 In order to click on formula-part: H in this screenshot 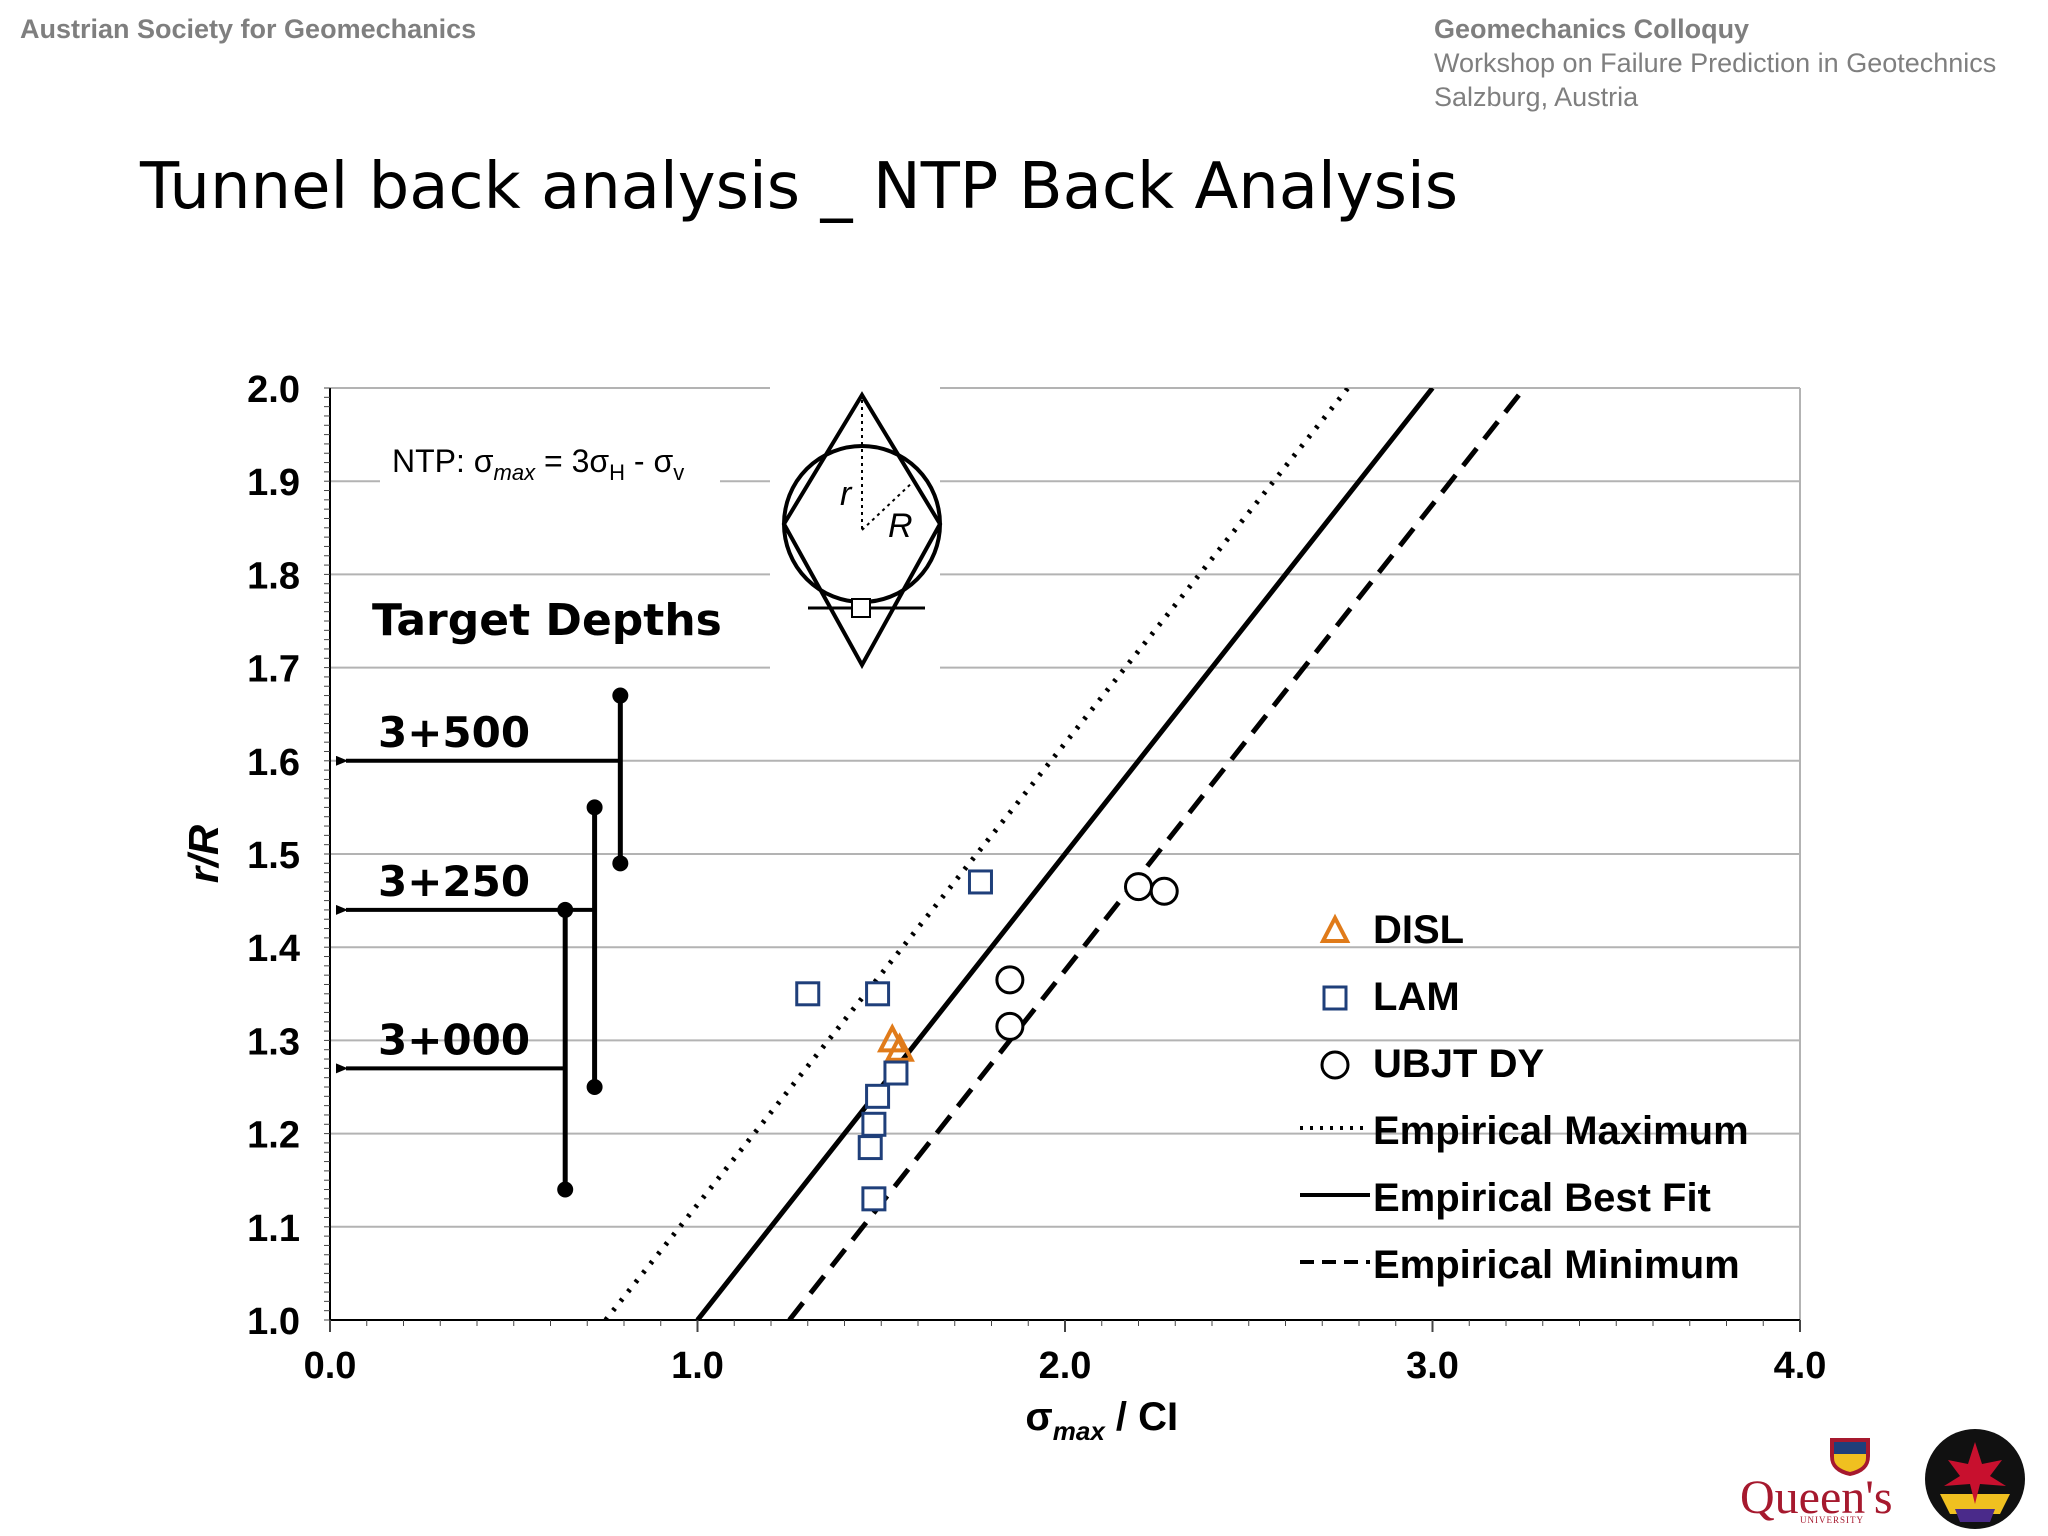, I will do `click(617, 472)`.